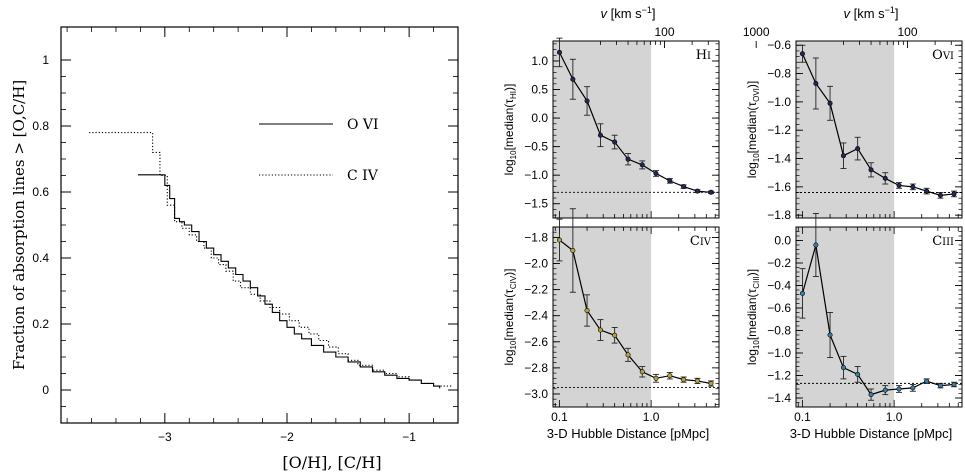  Describe the element at coordinates (165, 437) in the screenshot. I see `left-x-tick-label: −3` at that location.